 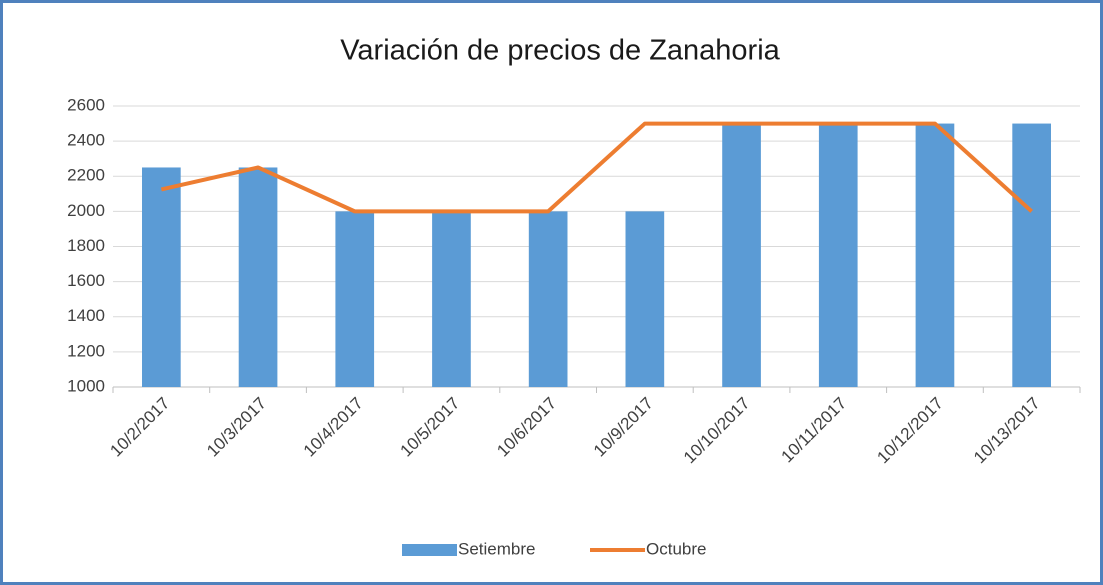 I want to click on y-tick-label: 1400, so click(x=86, y=315).